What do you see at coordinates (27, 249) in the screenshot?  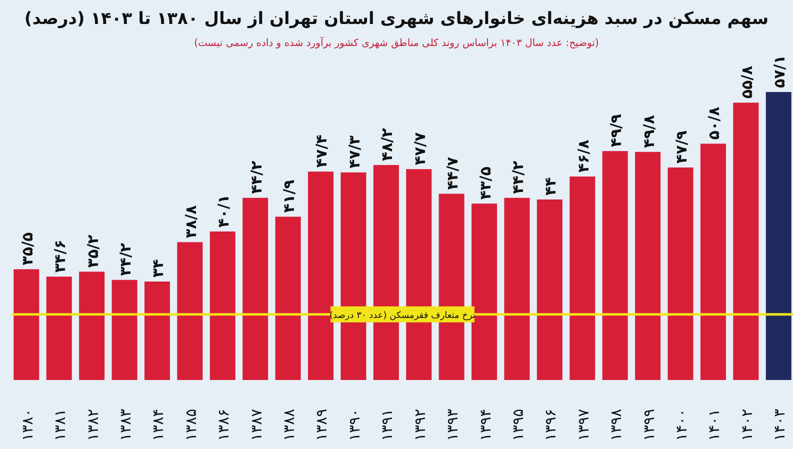 I see `data-label: ۳۵/۵` at bounding box center [27, 249].